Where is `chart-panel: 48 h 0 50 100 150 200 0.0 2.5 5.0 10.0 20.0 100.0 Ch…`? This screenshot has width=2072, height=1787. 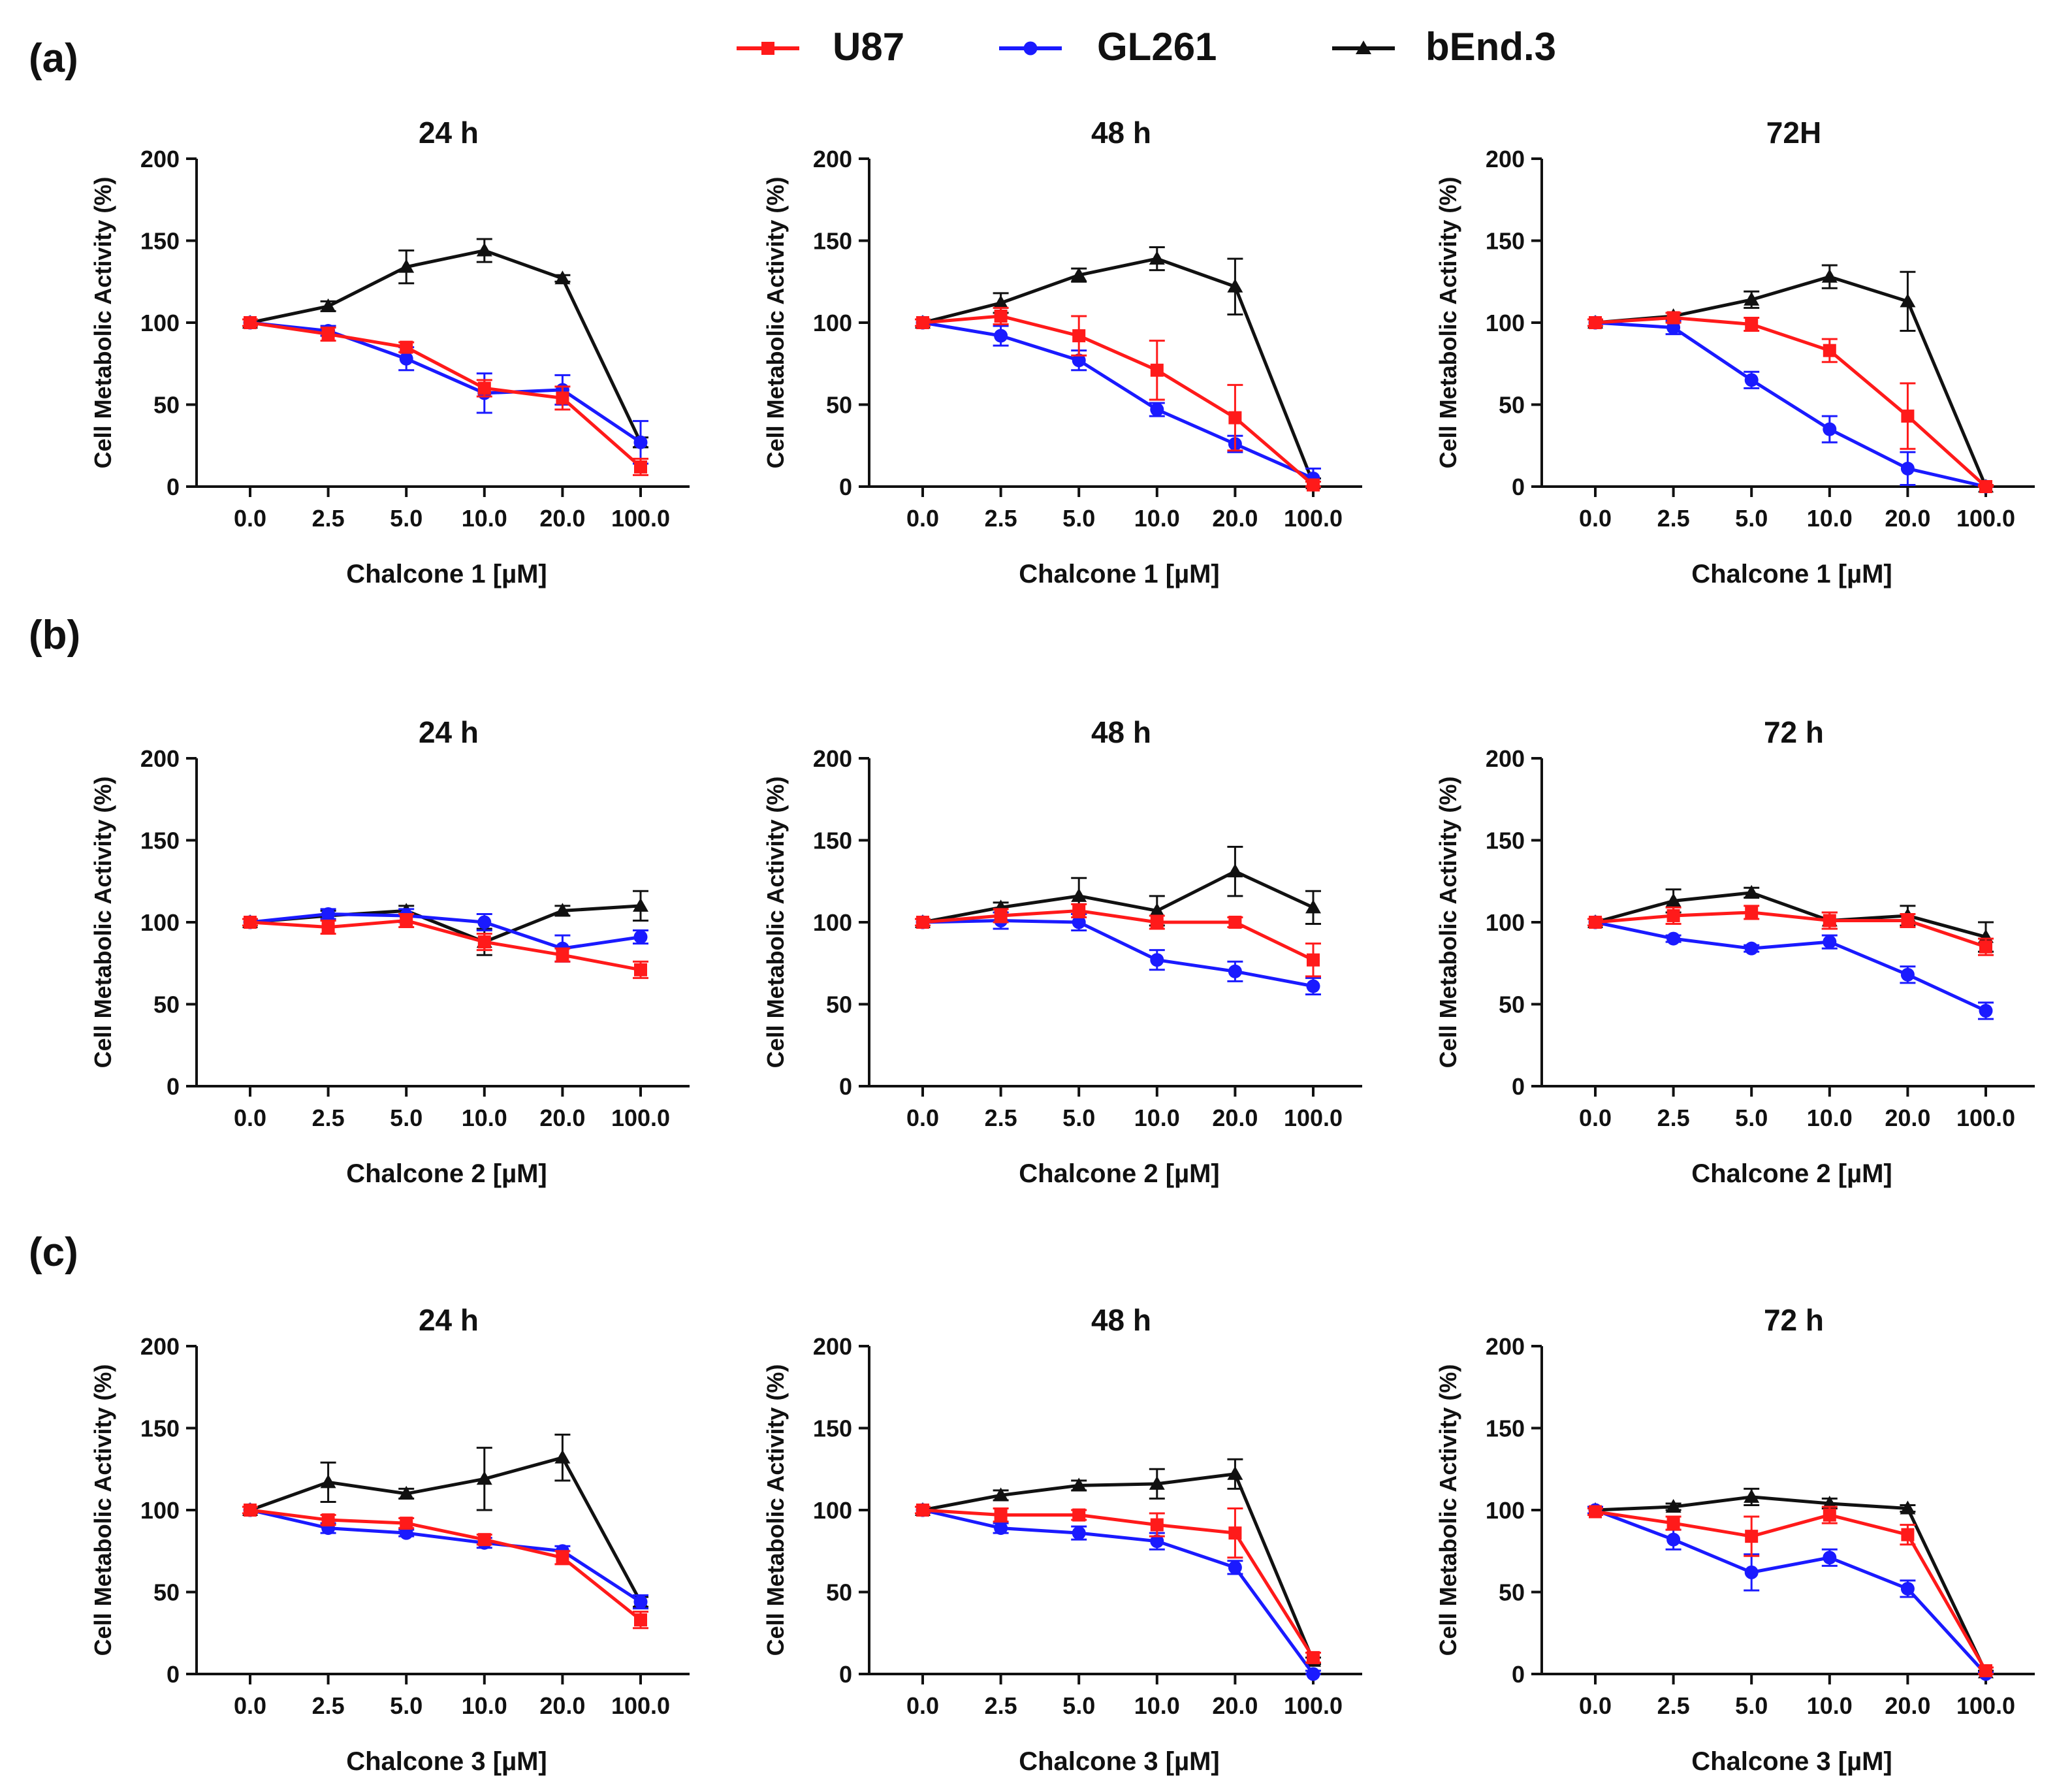
chart-panel: 48 h 0 50 100 150 200 0.0 2.5 5.0 10.0 20.0 100.0 Ch… is located at coordinates (1062, 352).